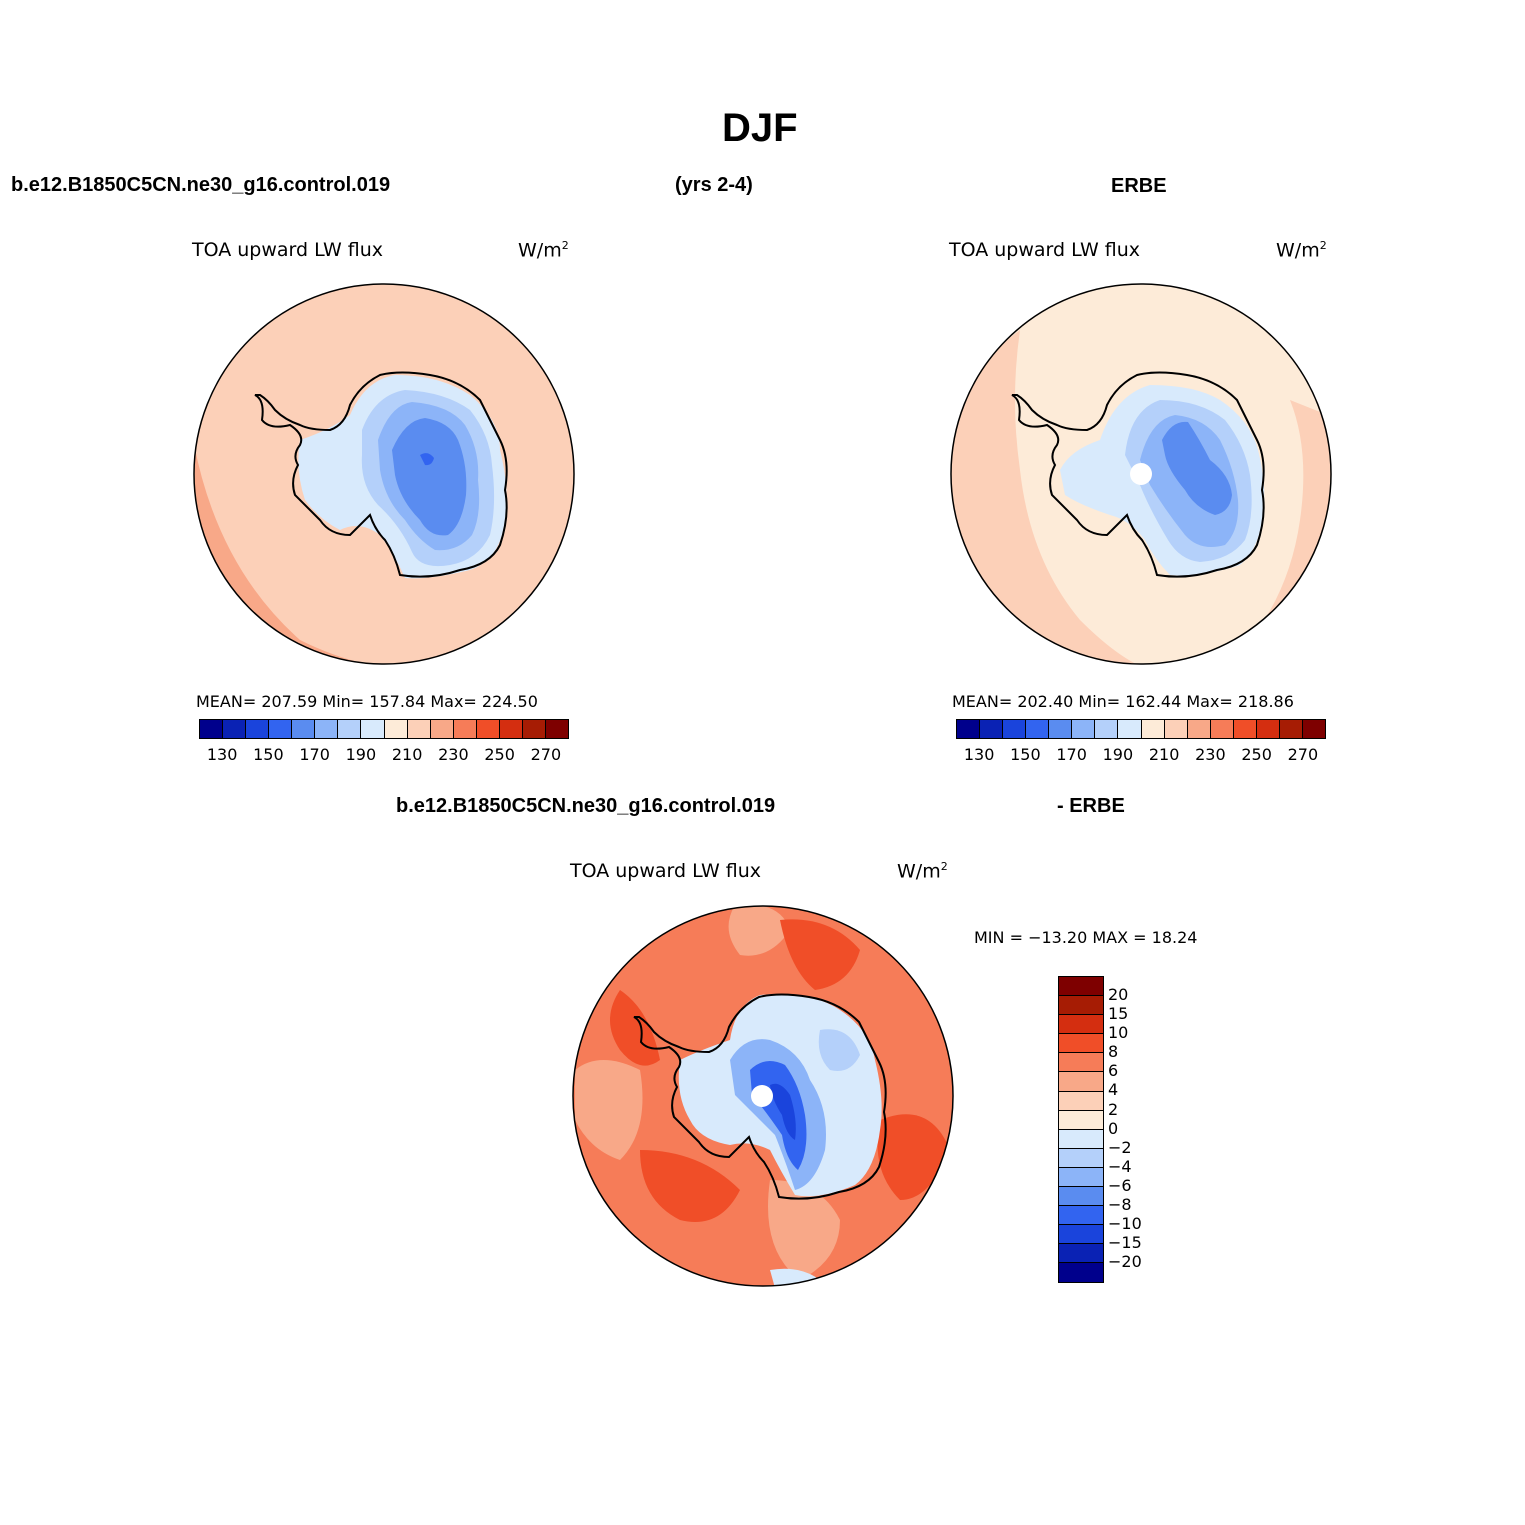 The height and width of the screenshot is (1525, 1525). What do you see at coordinates (1113, 1128) in the screenshot?
I see `colorbar-tick-label: 0` at bounding box center [1113, 1128].